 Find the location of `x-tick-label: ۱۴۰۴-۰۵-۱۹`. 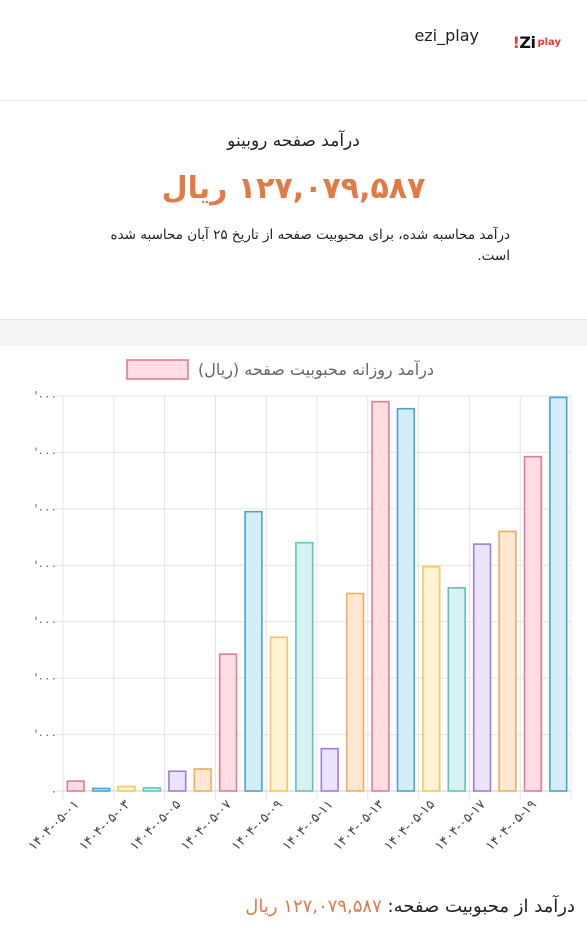

x-tick-label: ۱۴۰۴-۰۵-۱۹ is located at coordinates (511, 825).